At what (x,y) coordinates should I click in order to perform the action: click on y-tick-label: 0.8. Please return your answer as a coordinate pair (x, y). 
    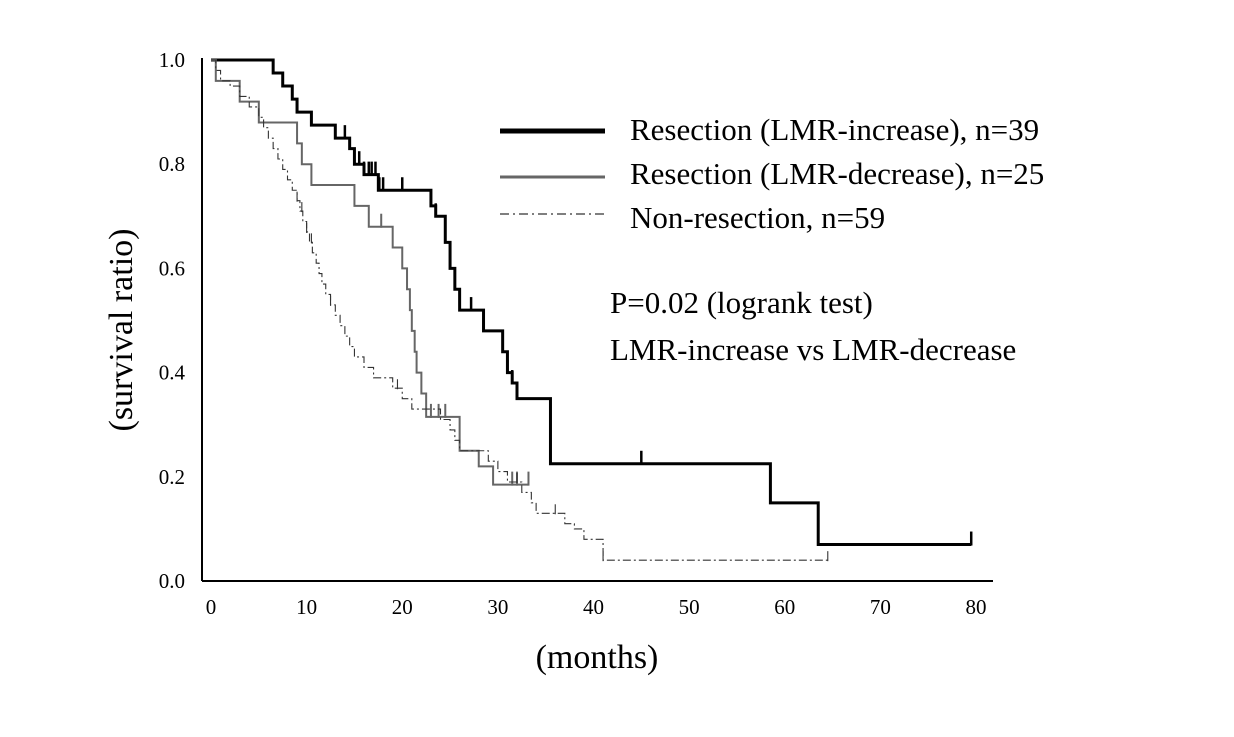
    Looking at the image, I should click on (172, 164).